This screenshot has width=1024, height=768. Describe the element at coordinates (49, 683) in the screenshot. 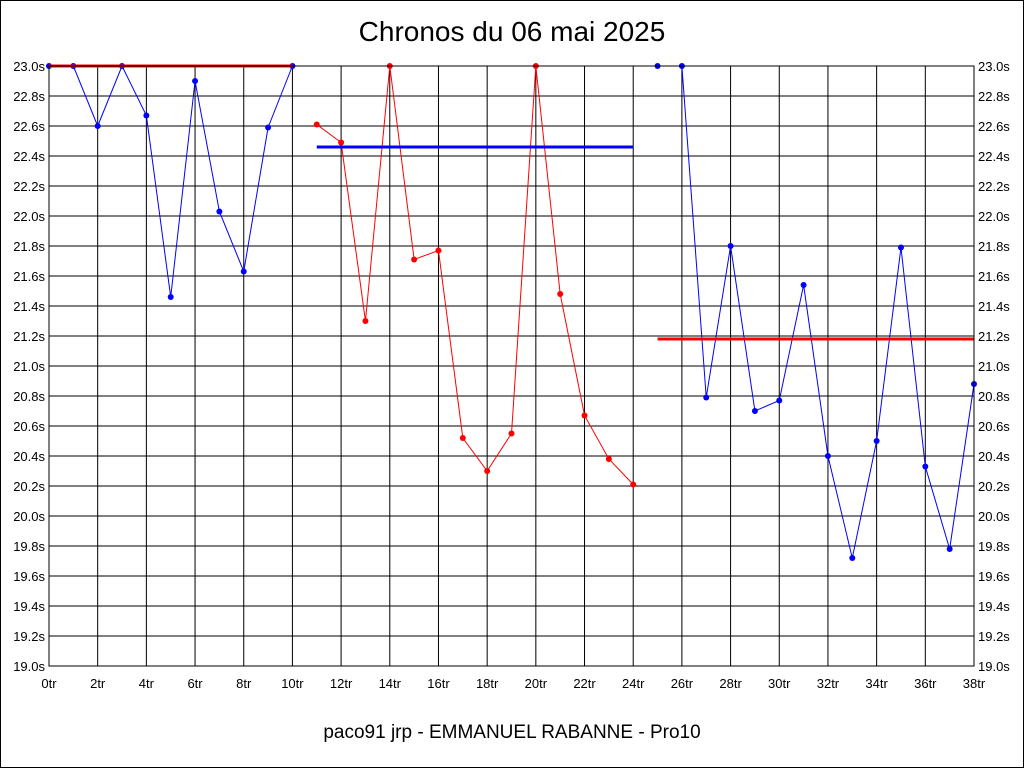

I see `x-tick-label: 0tr` at that location.